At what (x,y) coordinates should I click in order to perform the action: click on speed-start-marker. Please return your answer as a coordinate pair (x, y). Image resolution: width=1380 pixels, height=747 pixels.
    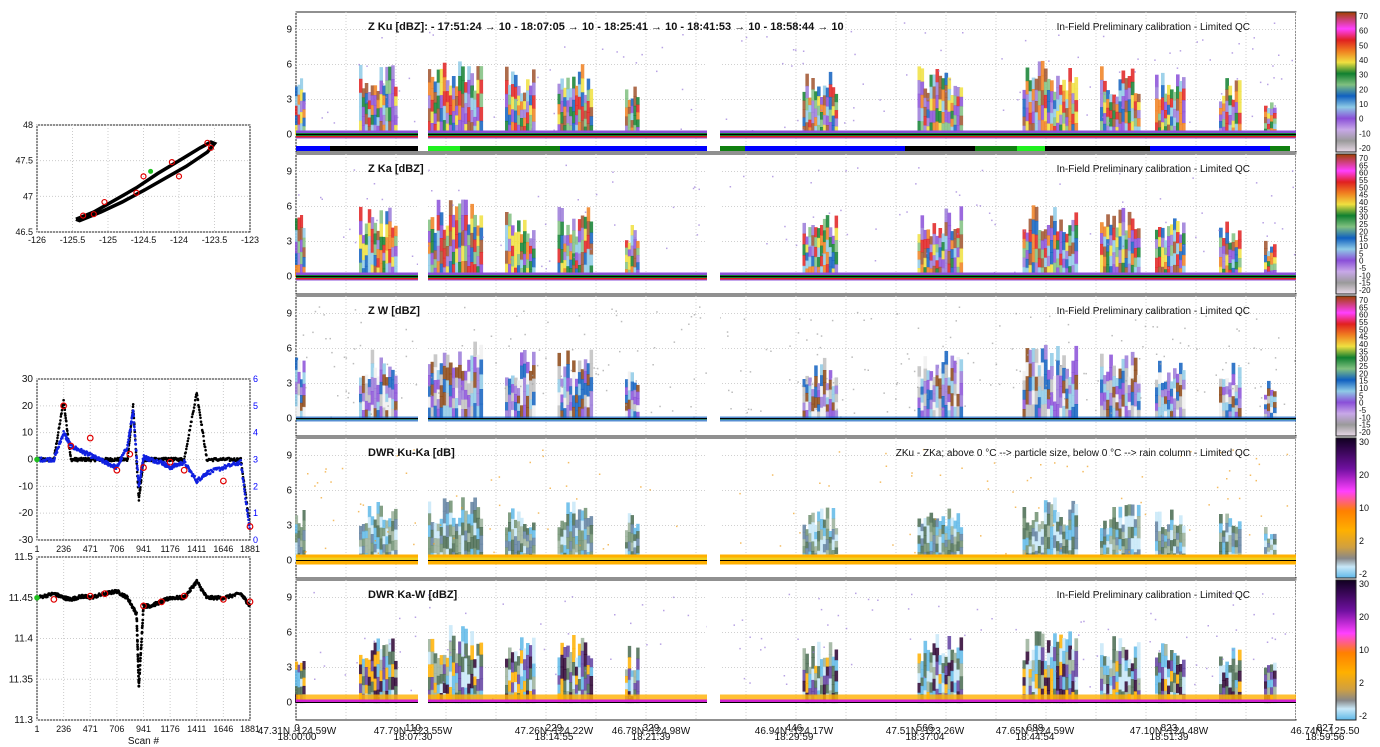
    Looking at the image, I should click on (37, 459).